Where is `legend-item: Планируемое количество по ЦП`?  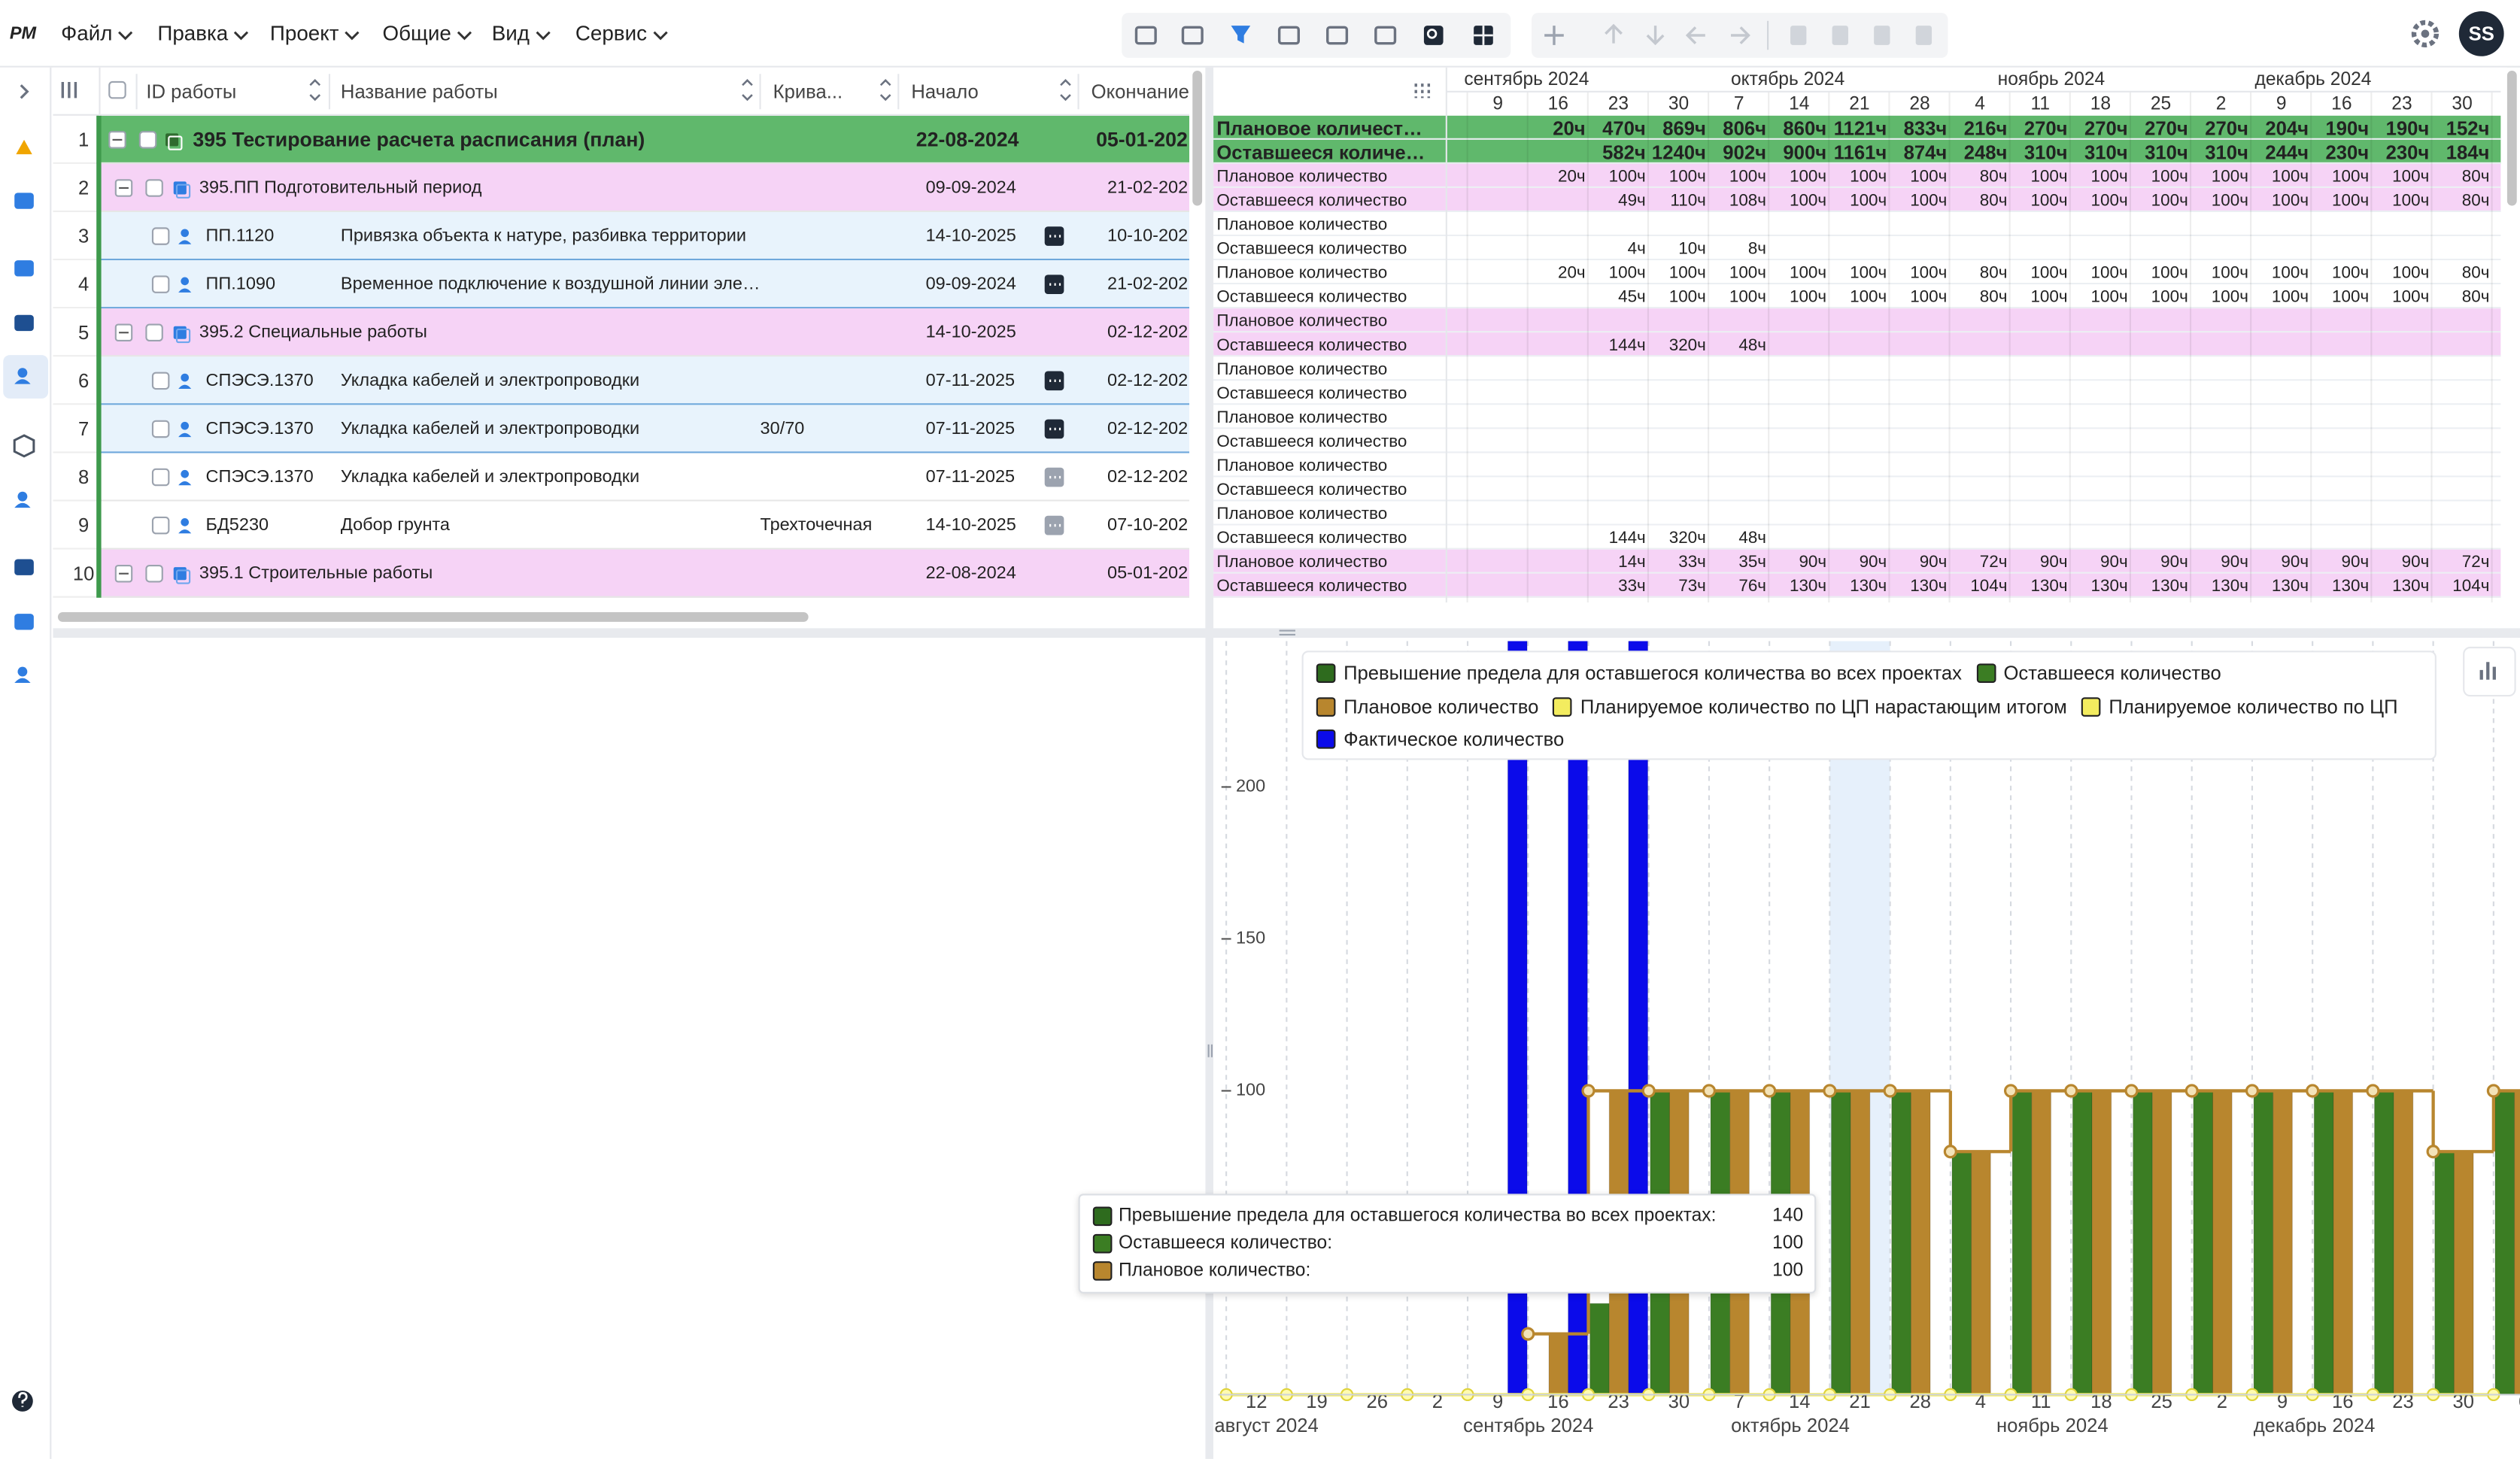
legend-item: Планируемое количество по ЦП is located at coordinates (2239, 707).